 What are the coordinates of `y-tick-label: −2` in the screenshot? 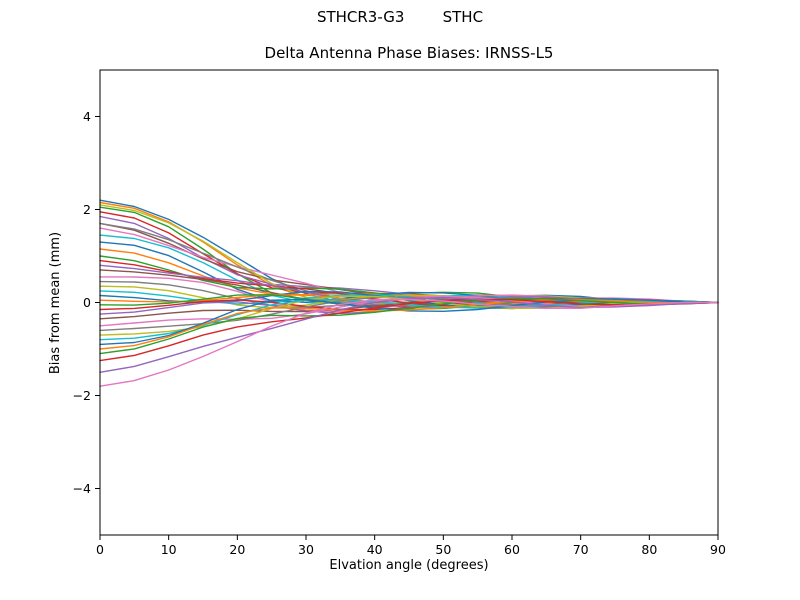 It's located at (82, 395).